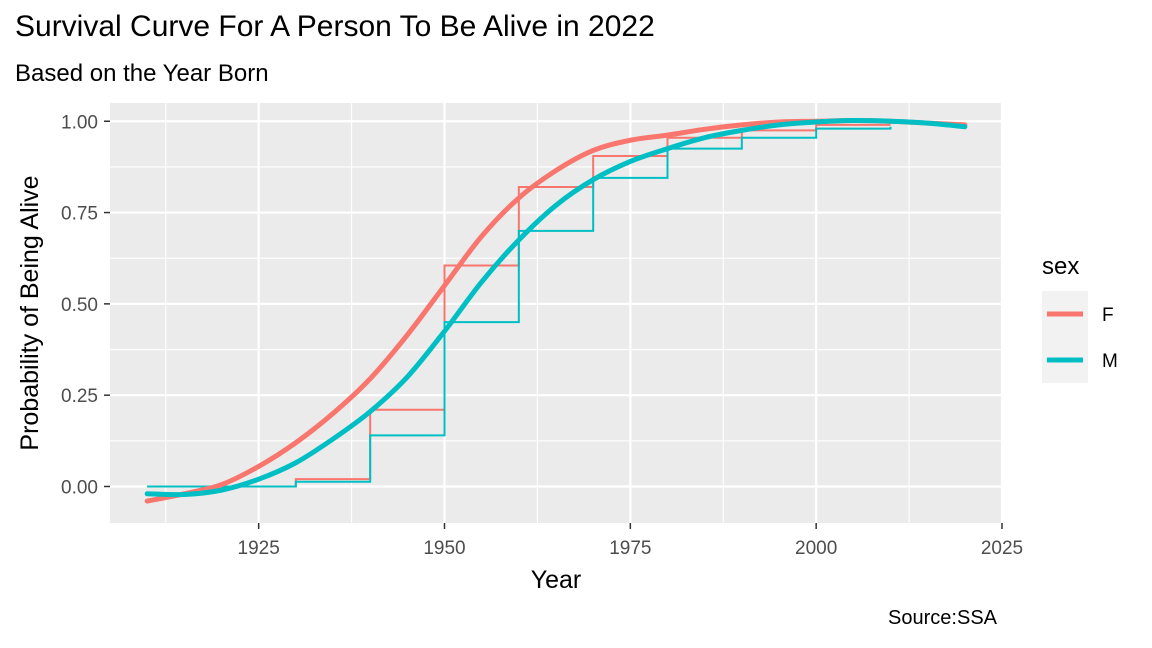 The height and width of the screenshot is (648, 1152). I want to click on y-axis: 0.00 0.25 0.50 0.75 1.00, so click(85, 305).